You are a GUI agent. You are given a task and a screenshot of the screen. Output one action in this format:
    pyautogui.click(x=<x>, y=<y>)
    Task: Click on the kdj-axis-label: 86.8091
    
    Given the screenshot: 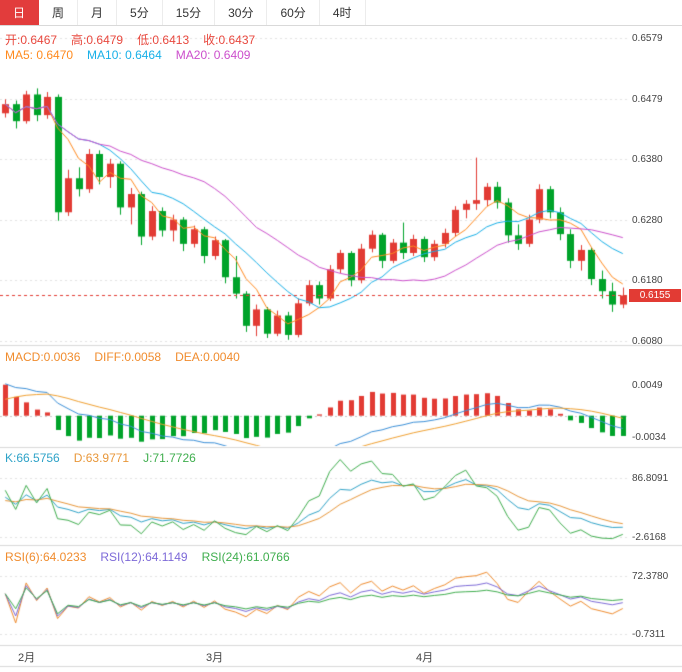 What is the action you would take?
    pyautogui.click(x=650, y=478)
    